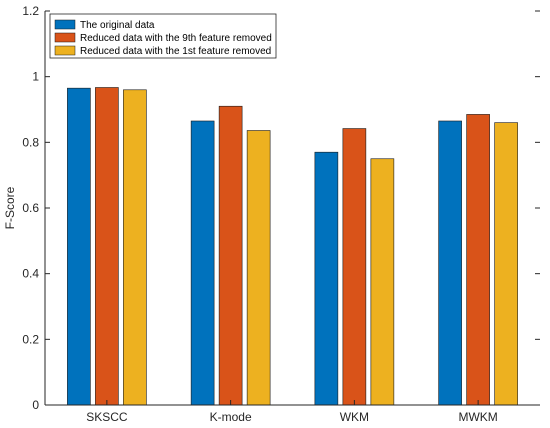 This screenshot has width=550, height=428. Describe the element at coordinates (354, 417) in the screenshot. I see `x-tick-label: WKM` at that location.